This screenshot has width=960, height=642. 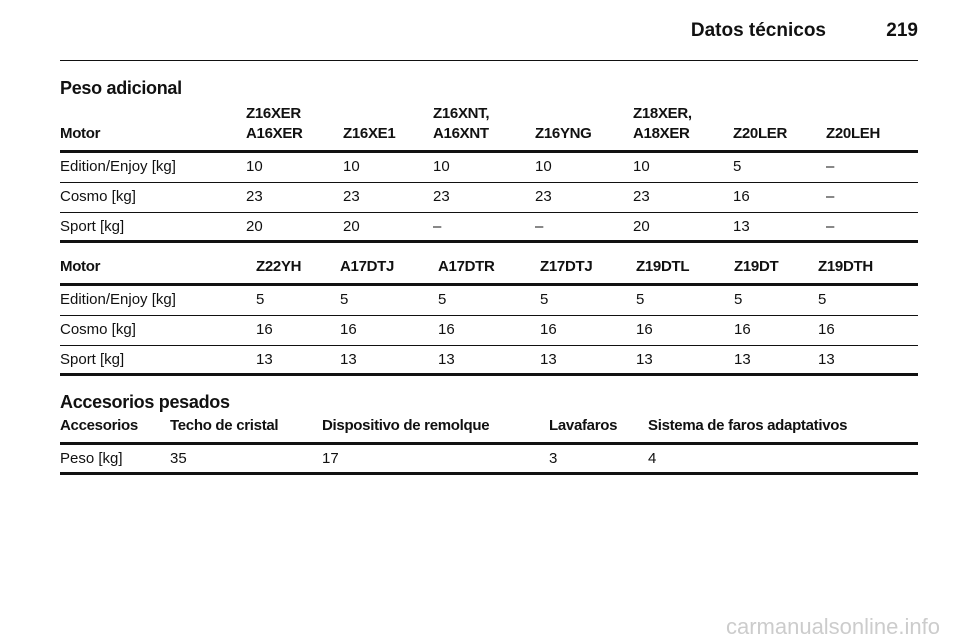 What do you see at coordinates (553, 458) in the screenshot?
I see `table-cell: 3` at bounding box center [553, 458].